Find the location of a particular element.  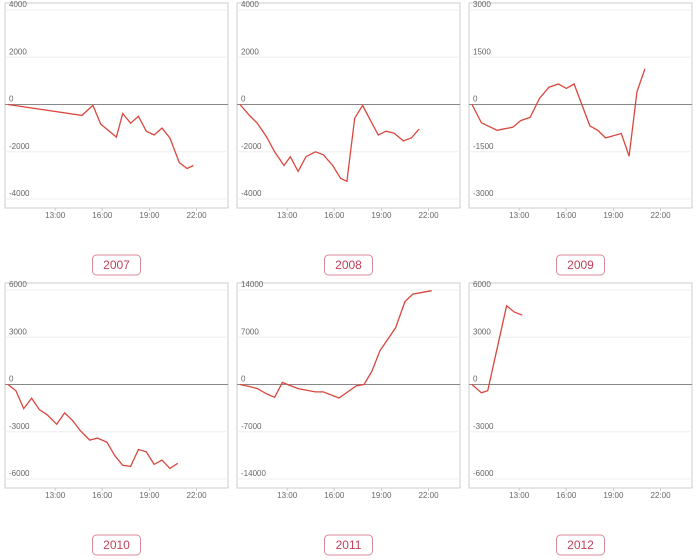

year-label: 2011 is located at coordinates (349, 545).